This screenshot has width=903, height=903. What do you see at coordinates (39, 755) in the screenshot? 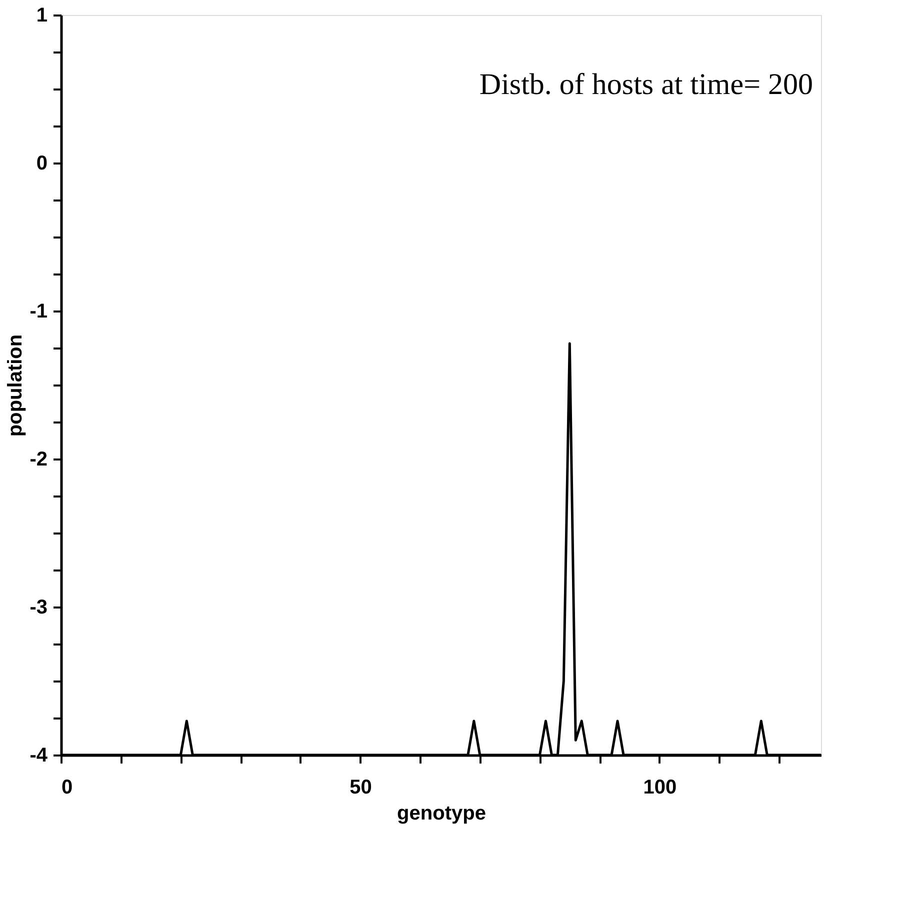
I see `y-tick-label: -4` at bounding box center [39, 755].